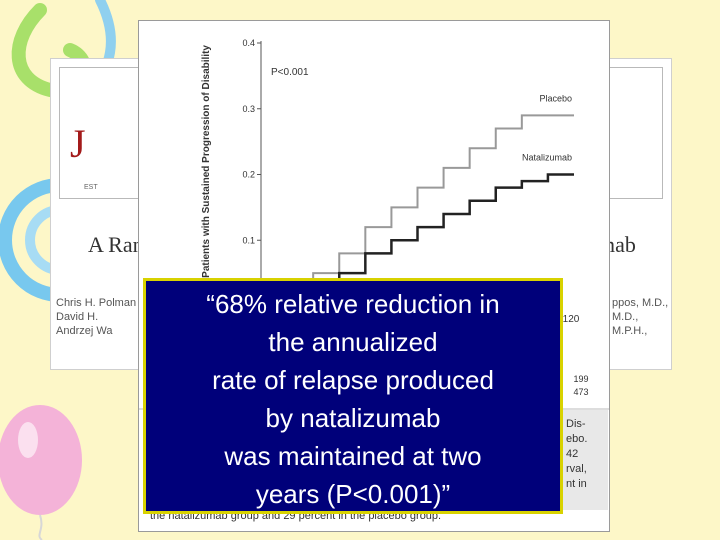  What do you see at coordinates (84, 331) in the screenshot?
I see `author-line: Andrzej Wa` at bounding box center [84, 331].